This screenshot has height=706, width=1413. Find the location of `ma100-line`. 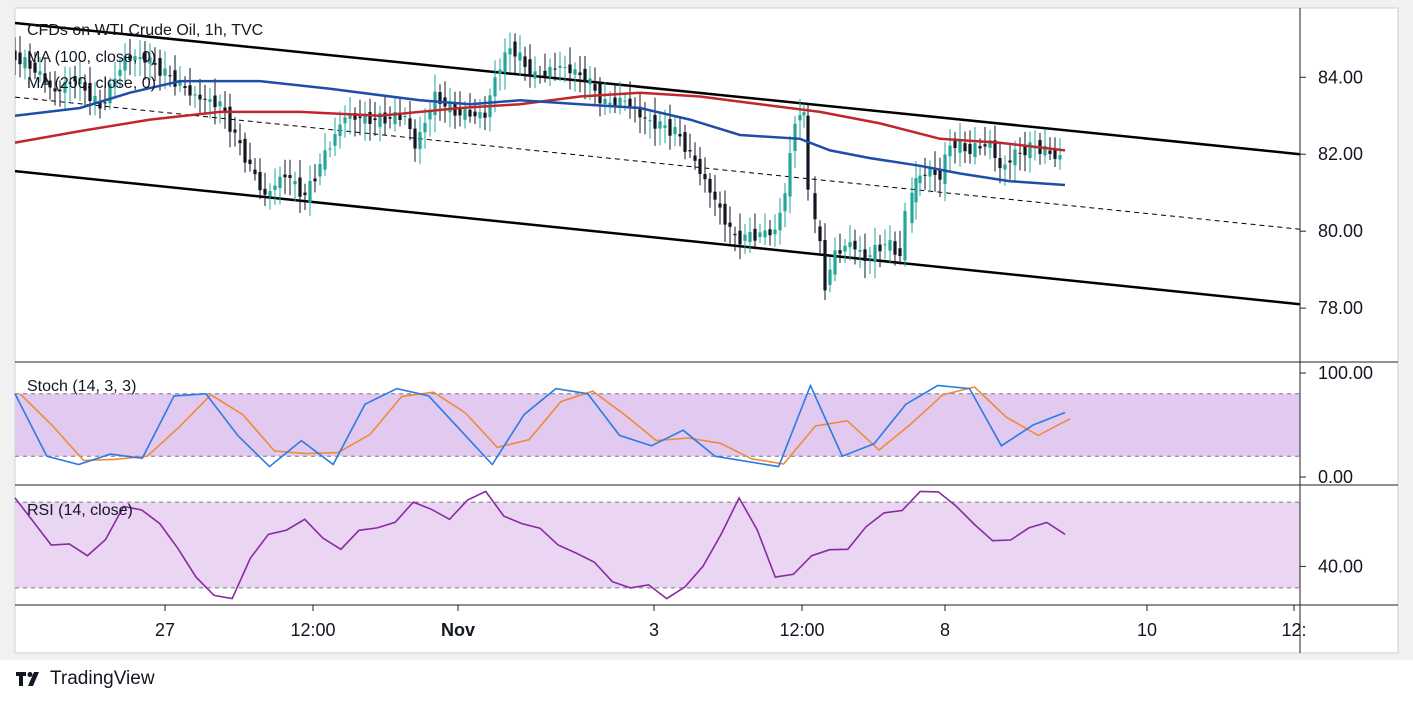

ma100-line is located at coordinates (540, 133).